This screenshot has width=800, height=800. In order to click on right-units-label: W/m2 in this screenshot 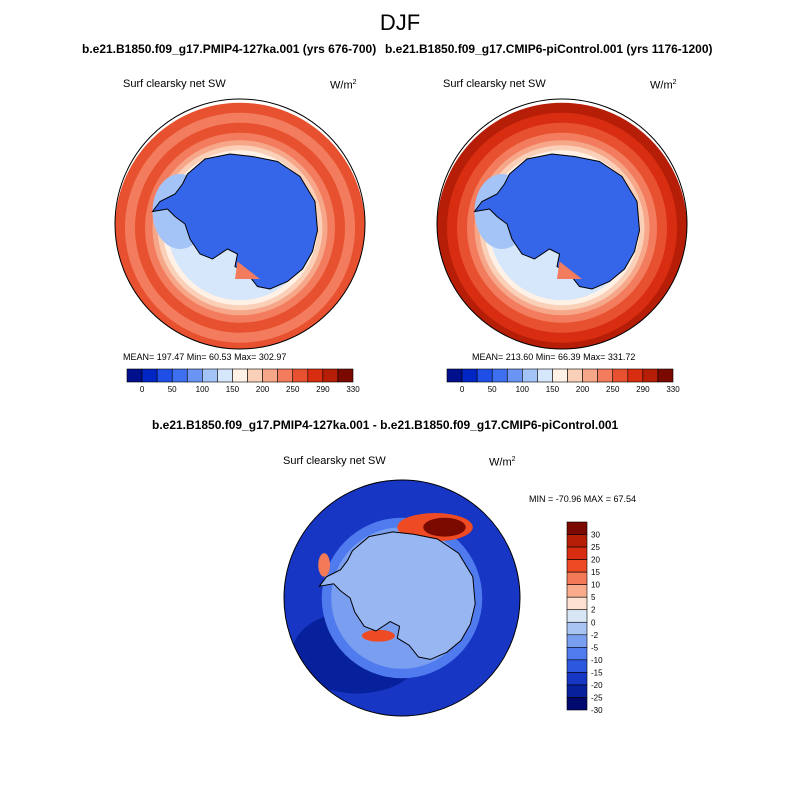, I will do `click(663, 85)`.